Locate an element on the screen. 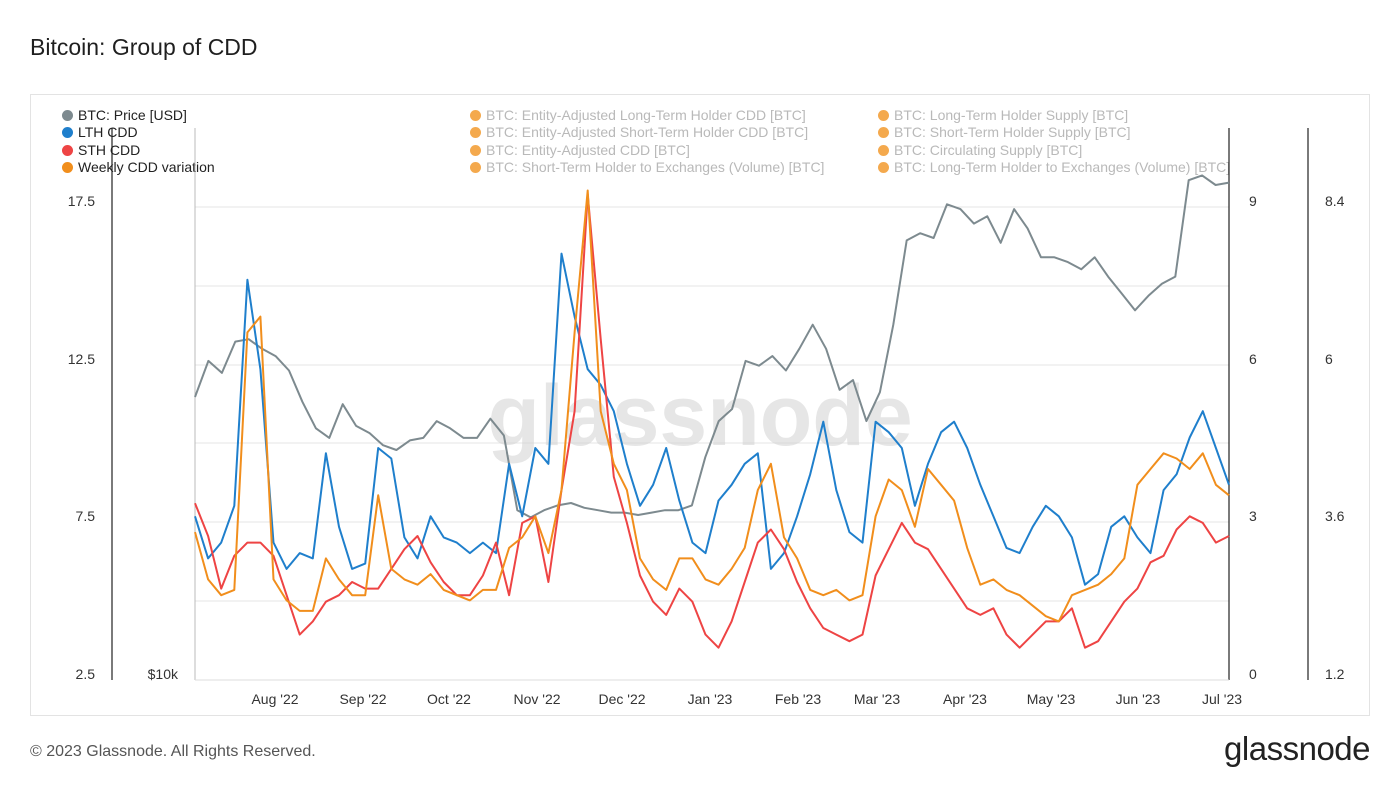 This screenshot has width=1400, height=788. x-tick-label: Aug '22 is located at coordinates (274, 699).